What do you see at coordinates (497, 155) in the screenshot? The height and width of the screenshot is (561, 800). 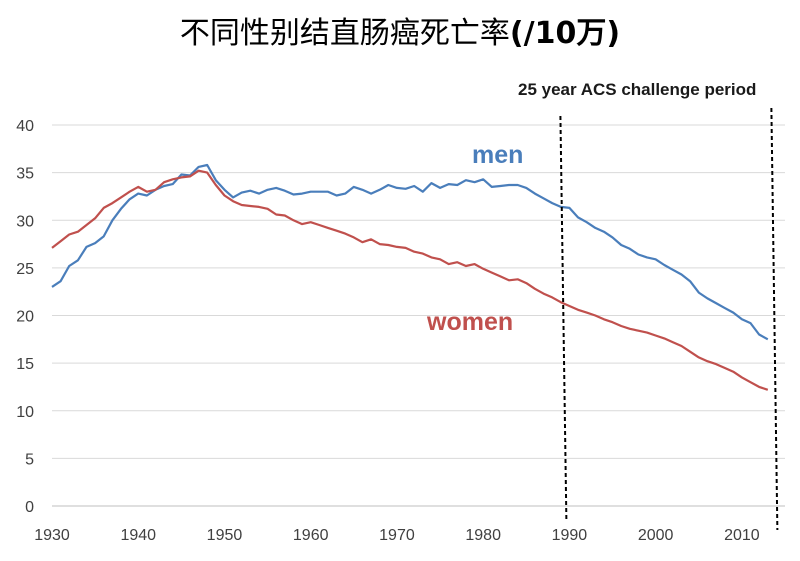 I see `series-label-men: men` at bounding box center [497, 155].